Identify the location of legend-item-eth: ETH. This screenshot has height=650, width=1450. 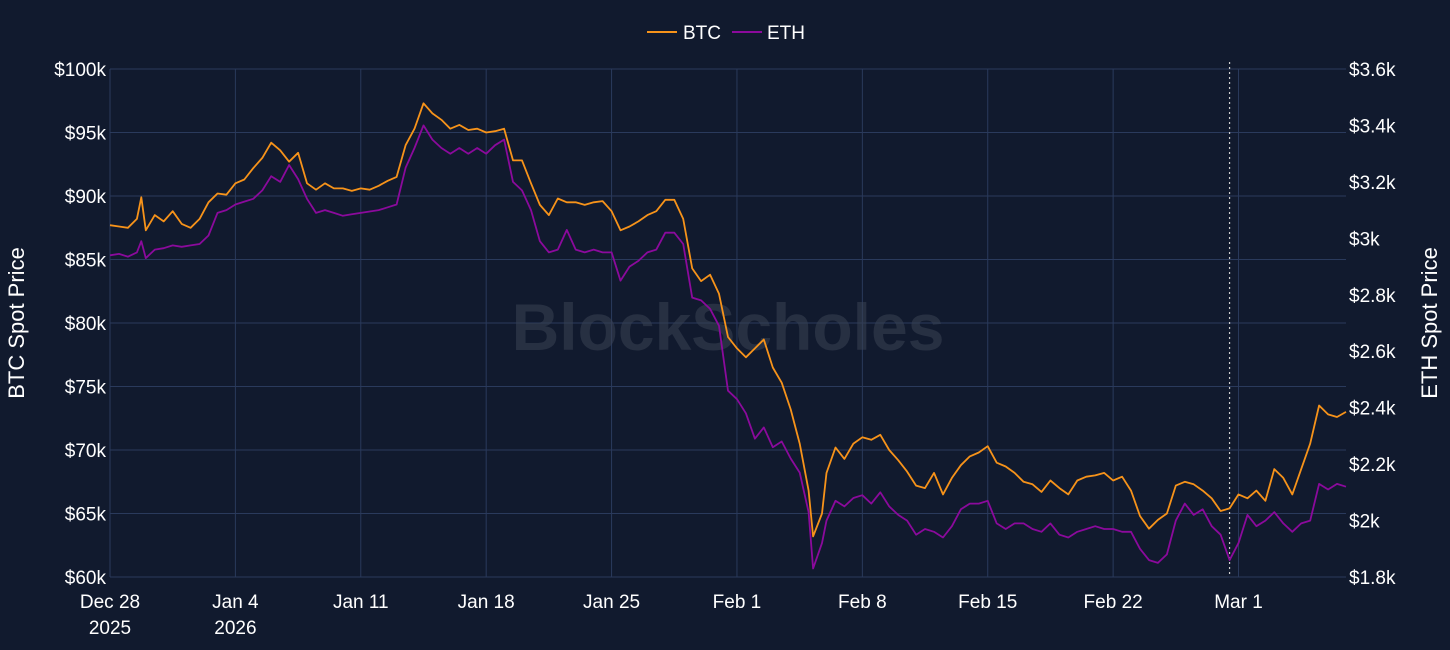
(768, 33).